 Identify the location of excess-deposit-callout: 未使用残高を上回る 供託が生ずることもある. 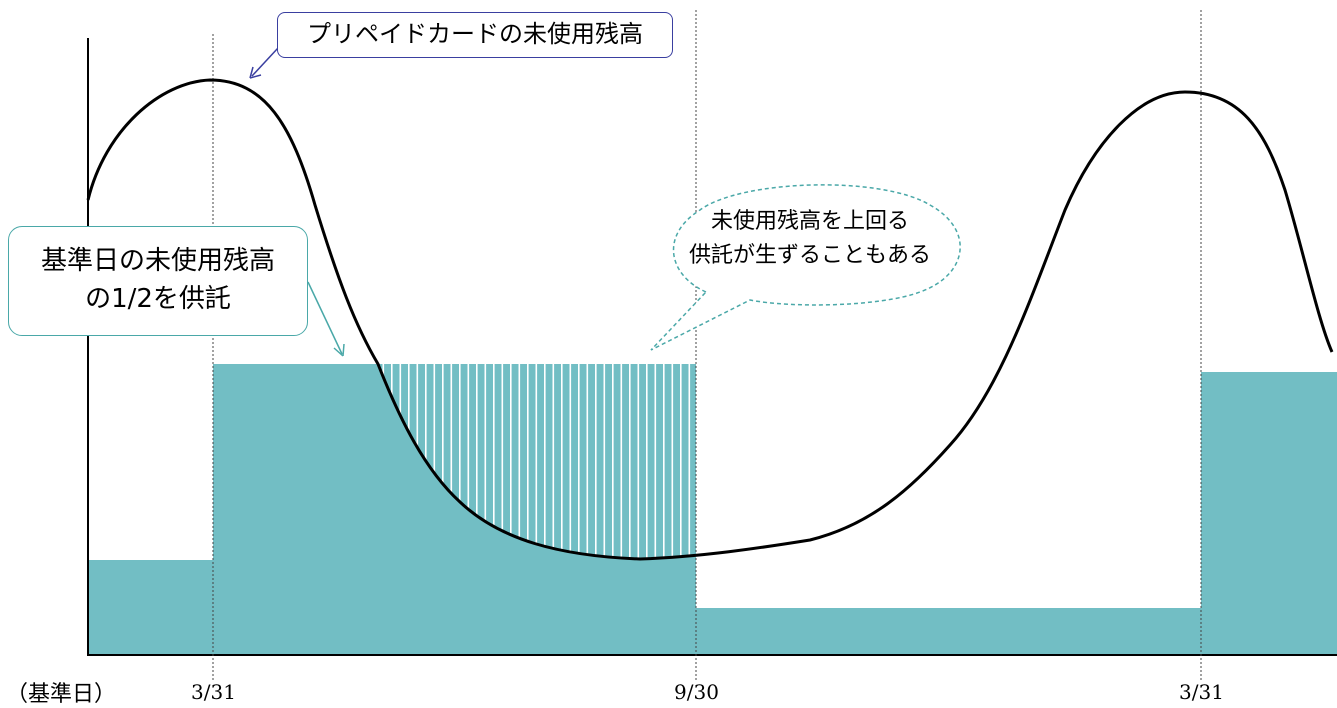
(810, 239).